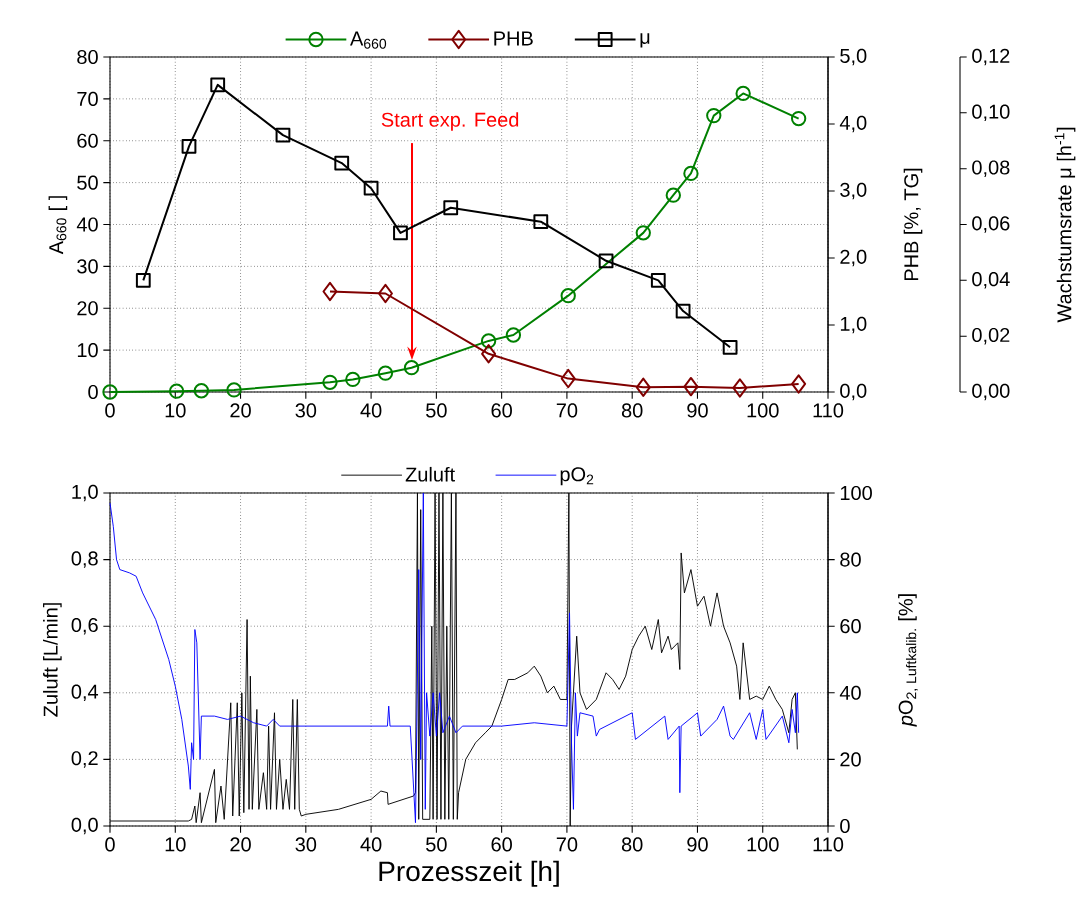  What do you see at coordinates (991, 392) in the screenshot?
I see `y3-tick-label: 0,00` at bounding box center [991, 392].